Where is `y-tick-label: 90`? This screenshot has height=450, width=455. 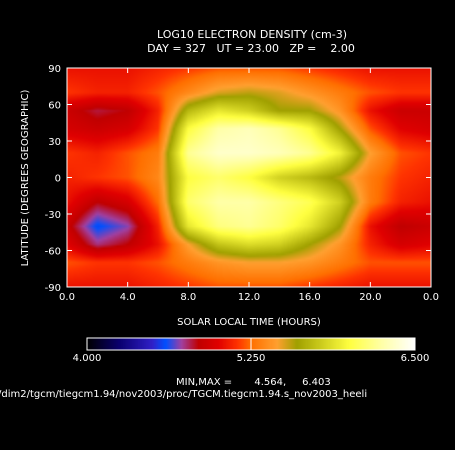 y-tick-label: 90 is located at coordinates (54, 69).